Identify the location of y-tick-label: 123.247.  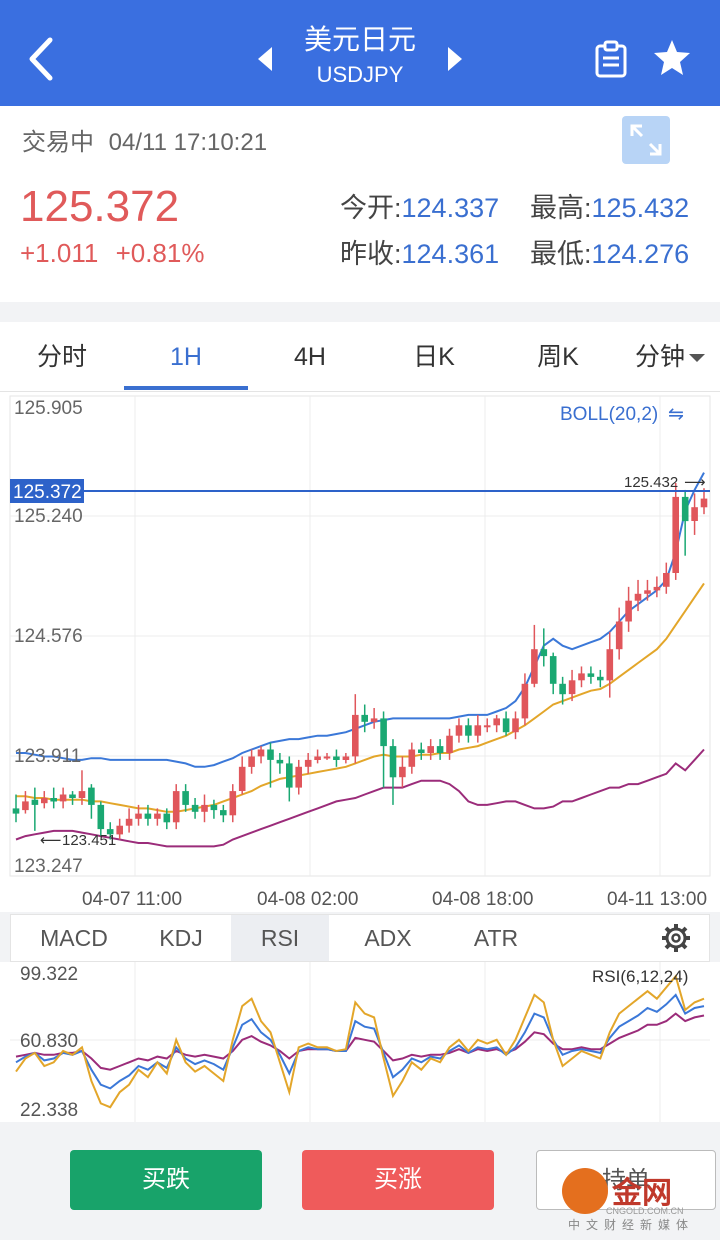
(48, 866).